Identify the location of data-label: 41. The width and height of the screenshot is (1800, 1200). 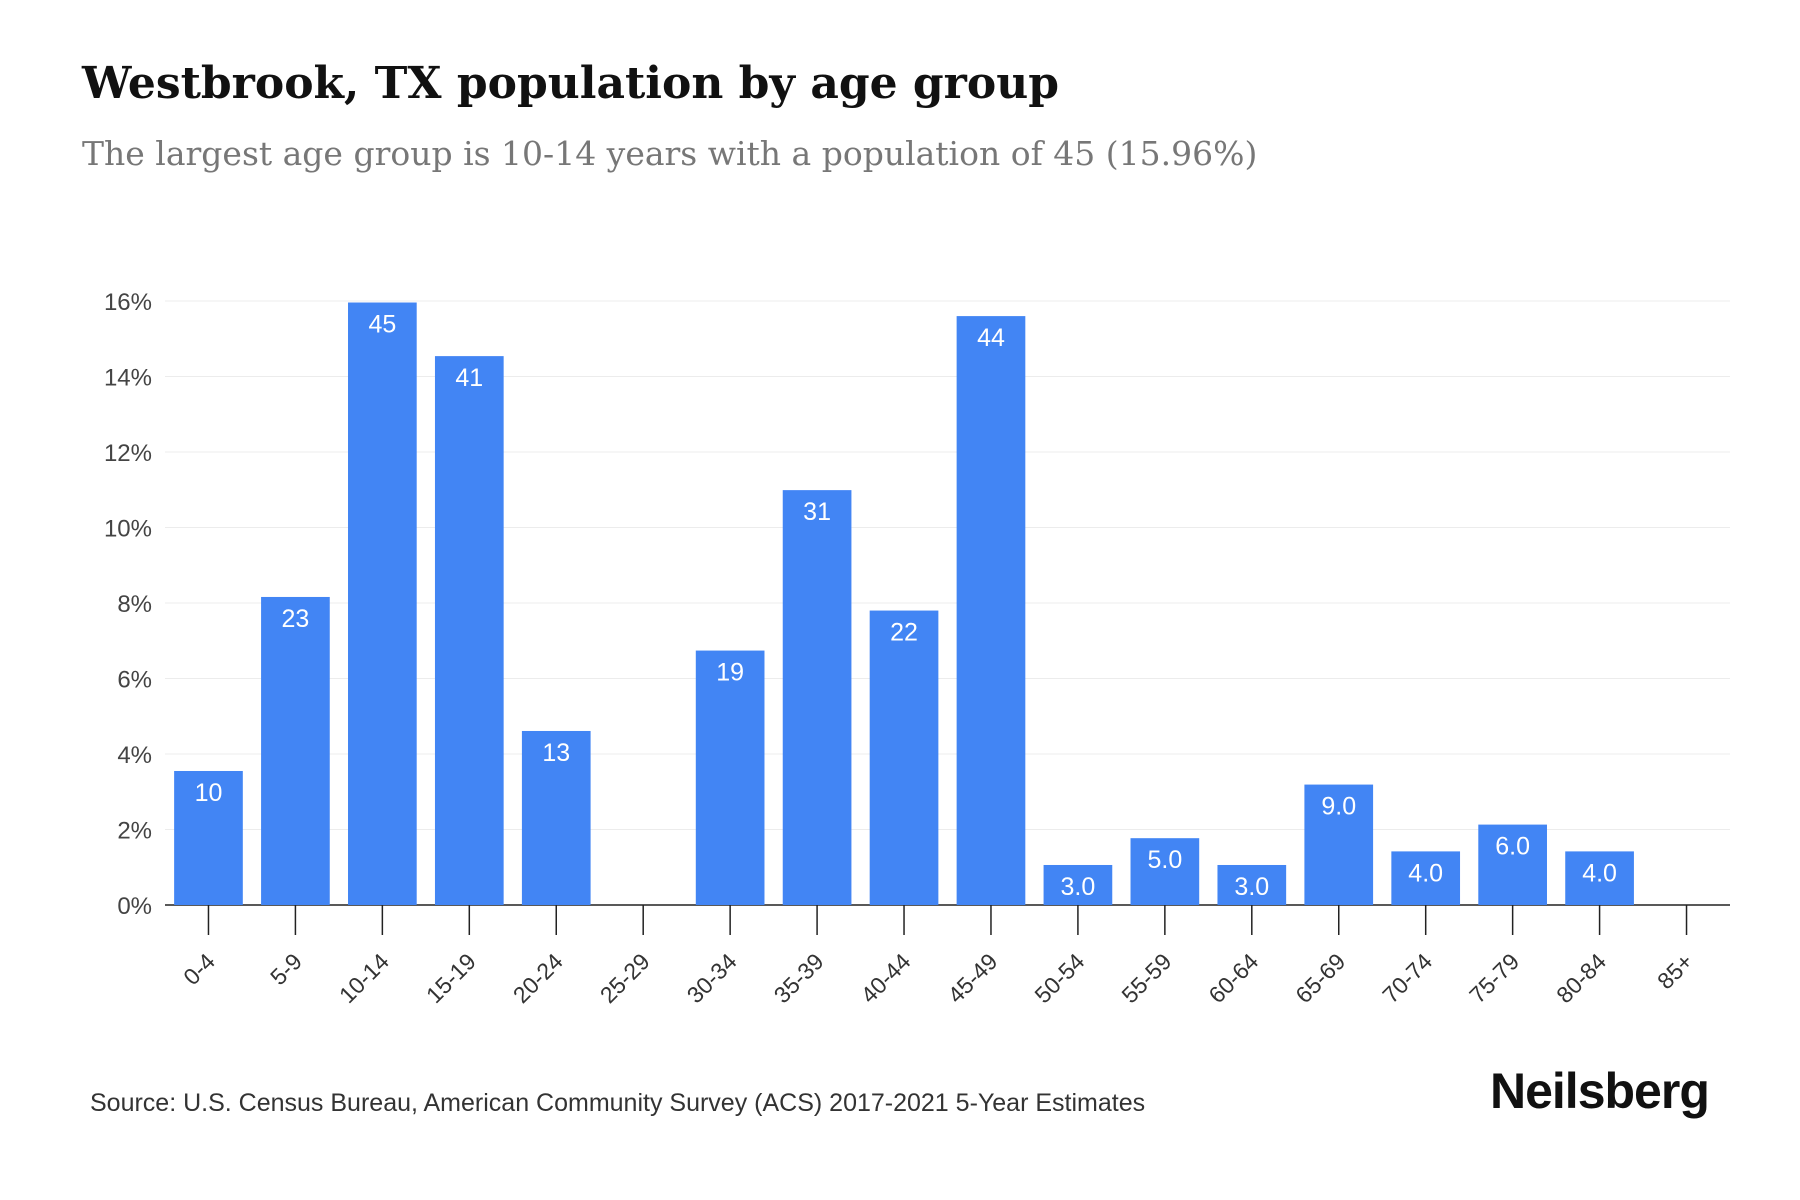
(469, 378).